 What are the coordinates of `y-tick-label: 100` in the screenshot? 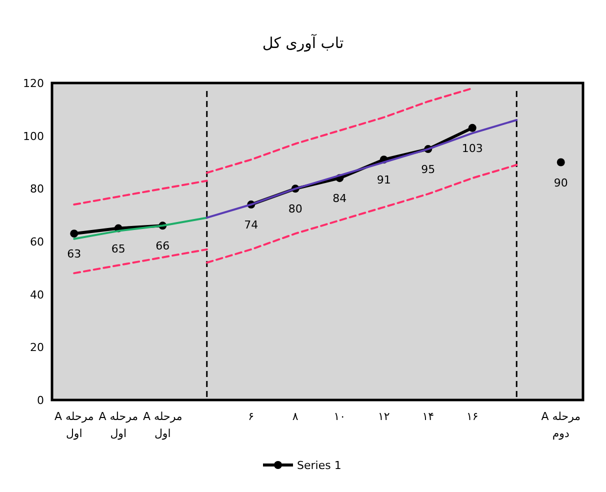 It's located at (33, 136).